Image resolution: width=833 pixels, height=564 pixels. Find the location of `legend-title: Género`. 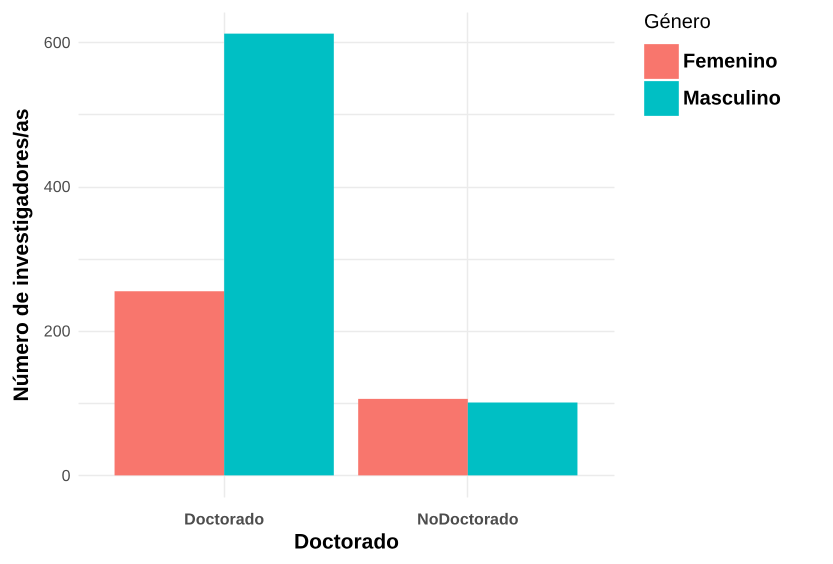

legend-title: Género is located at coordinates (677, 22).